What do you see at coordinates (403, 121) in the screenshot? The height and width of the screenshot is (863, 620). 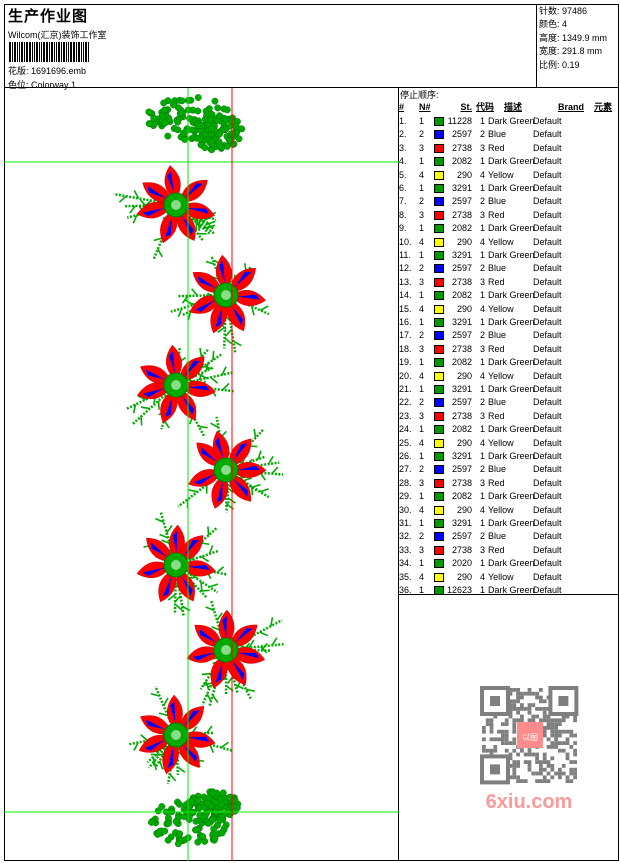 I see `row-index: 1.` at bounding box center [403, 121].